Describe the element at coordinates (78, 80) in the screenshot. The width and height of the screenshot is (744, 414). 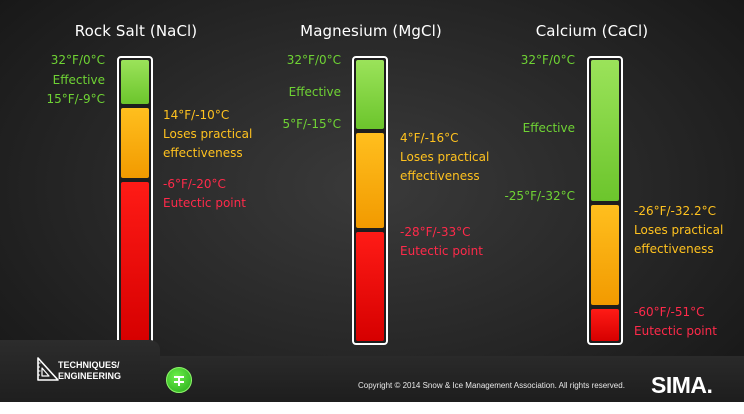
I see `rock-salt-effective-label: Effective` at that location.